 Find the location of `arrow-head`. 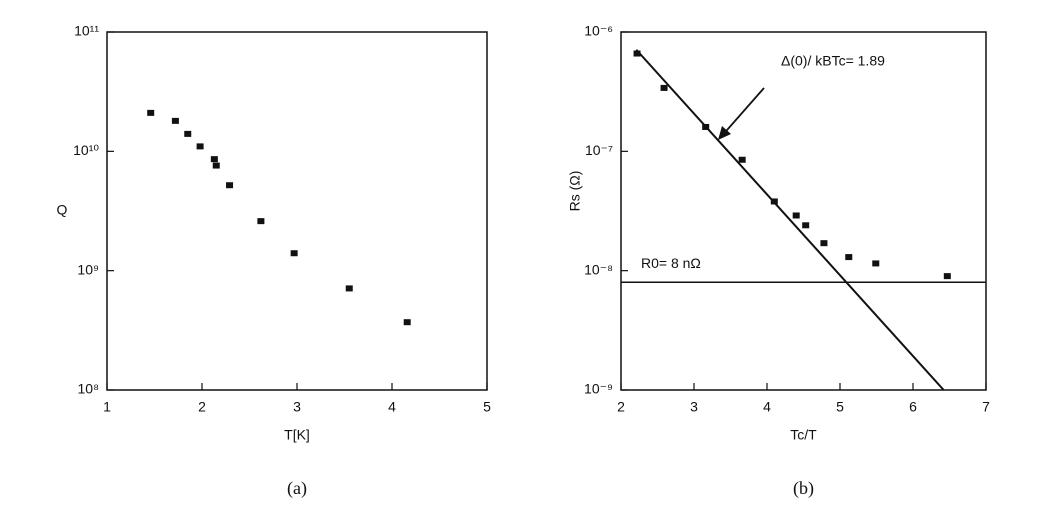

arrow-head is located at coordinates (724, 133).